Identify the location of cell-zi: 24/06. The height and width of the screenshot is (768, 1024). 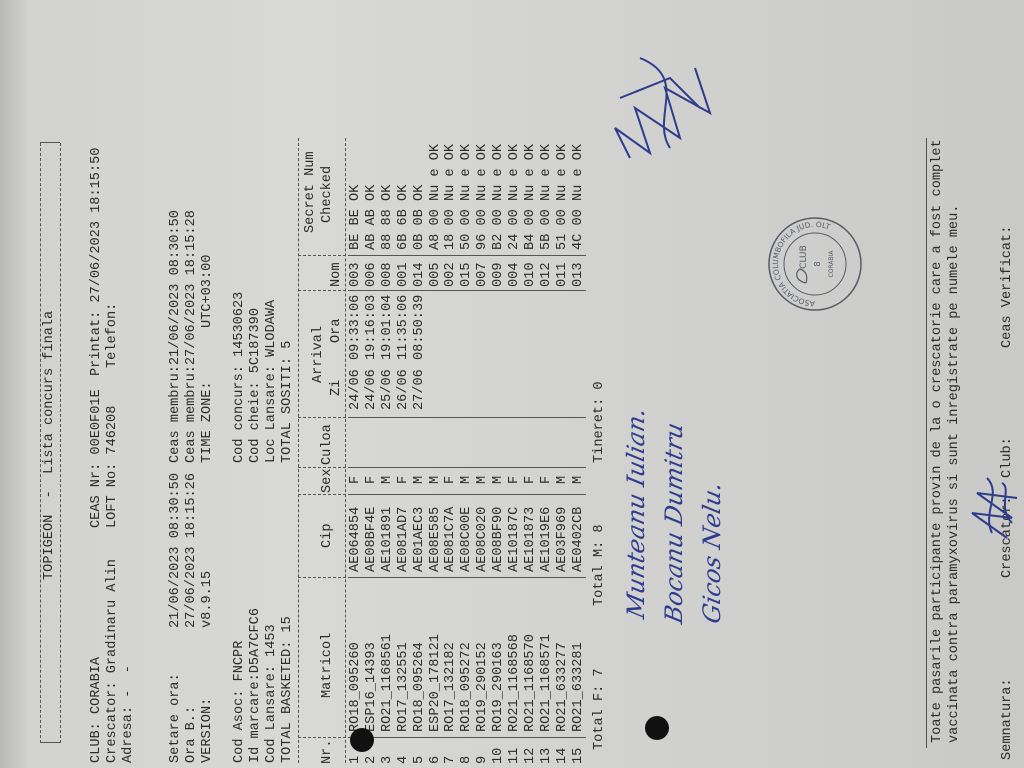
(371, 389).